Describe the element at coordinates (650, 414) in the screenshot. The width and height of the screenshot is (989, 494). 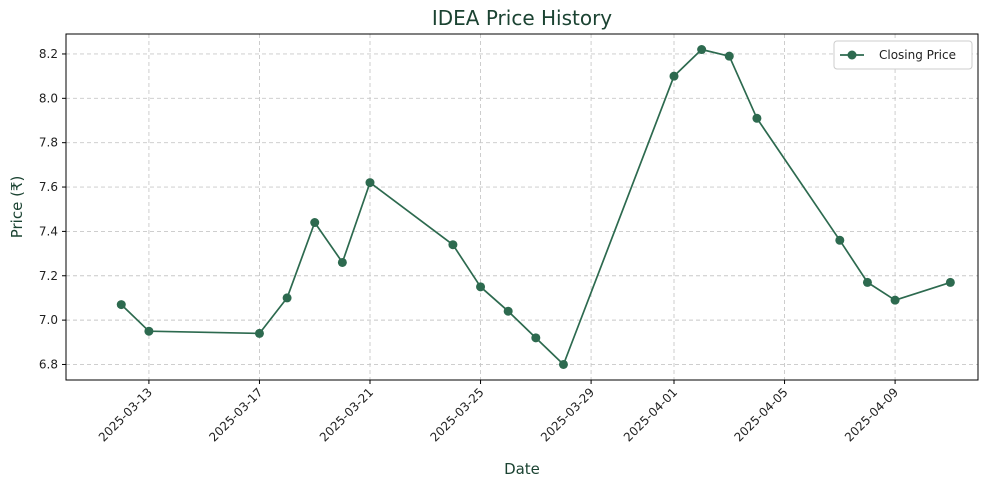
I see `x-tick-label: 2025-04-01` at that location.